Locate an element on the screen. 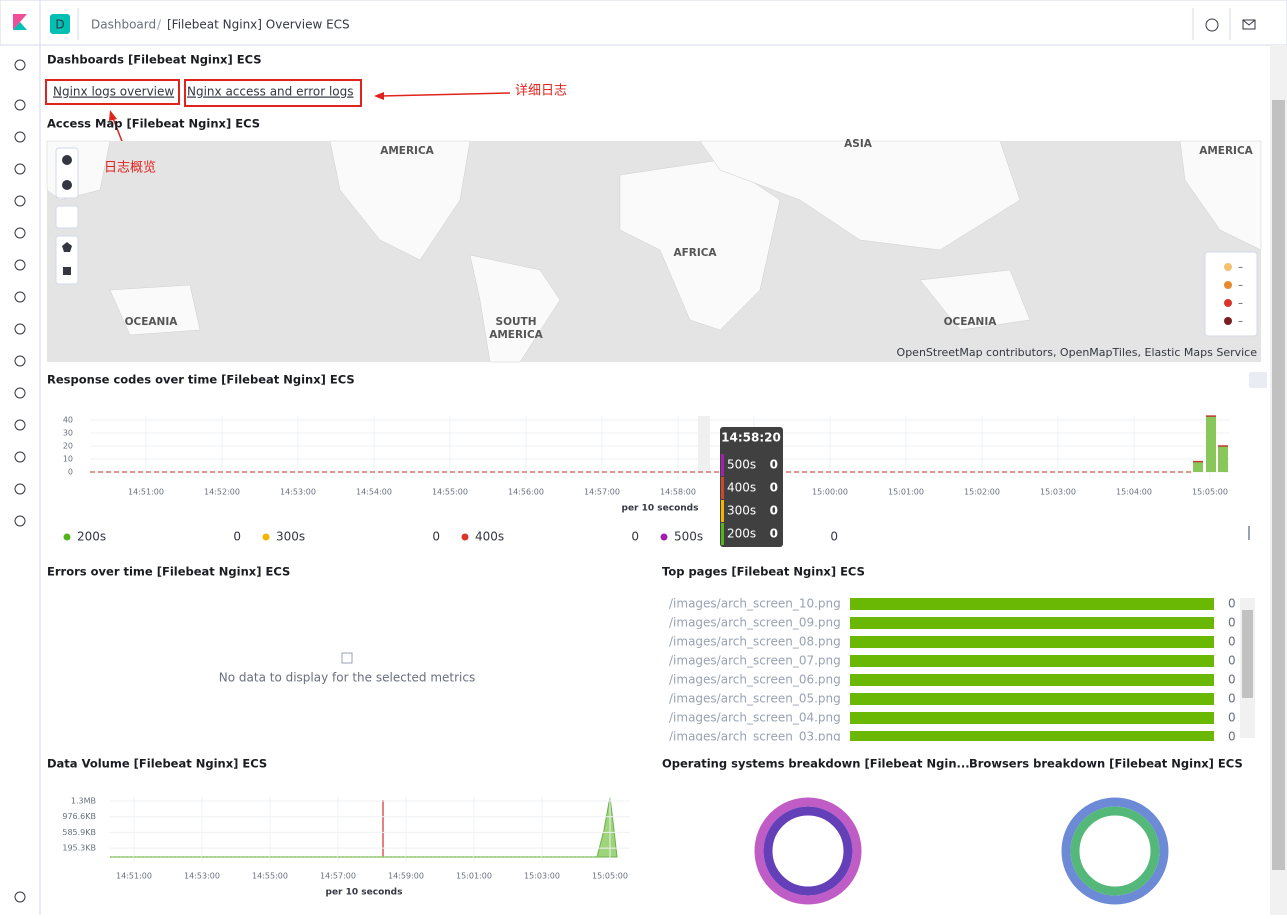  x-tick-label: 15:04:00 is located at coordinates (1134, 492).